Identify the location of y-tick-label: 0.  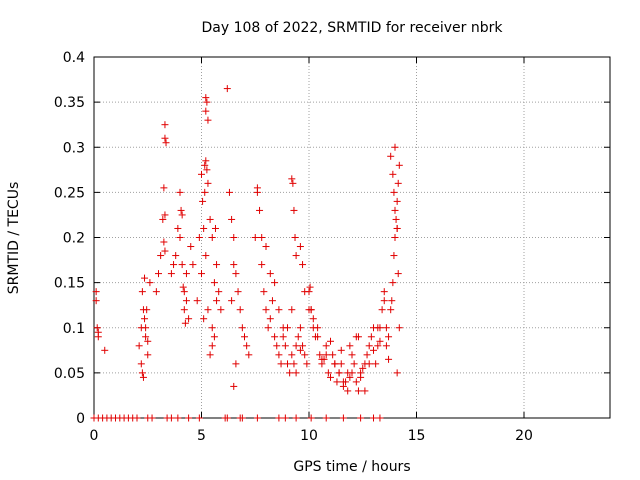
(80, 419).